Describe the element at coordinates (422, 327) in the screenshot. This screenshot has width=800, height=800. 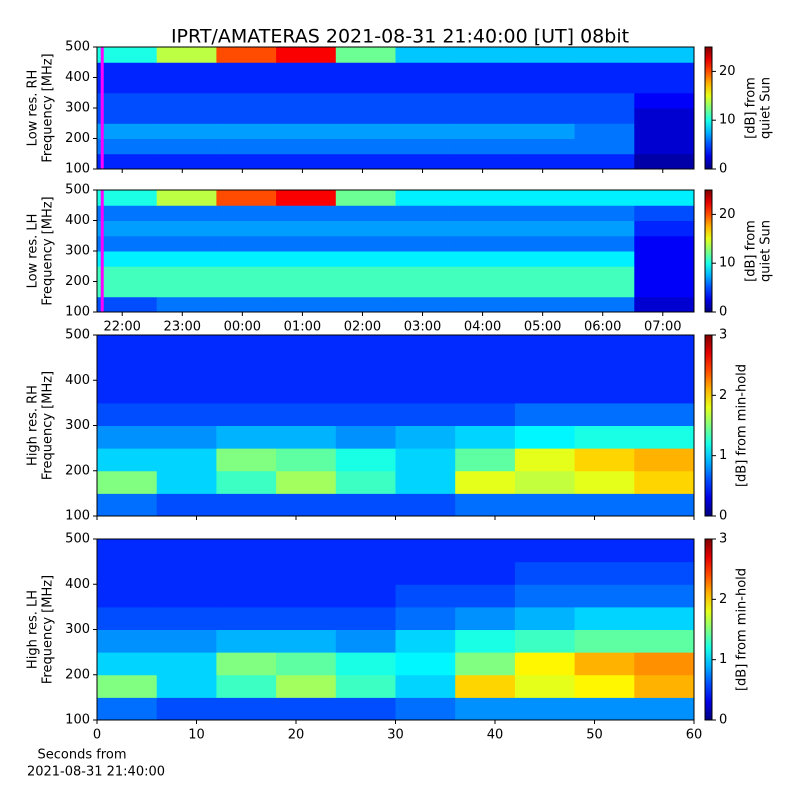
I see `x-tick-label: 03:00` at that location.